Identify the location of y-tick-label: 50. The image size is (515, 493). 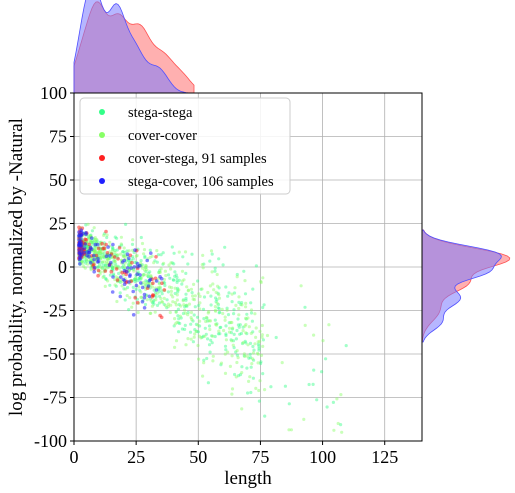
(58, 180).